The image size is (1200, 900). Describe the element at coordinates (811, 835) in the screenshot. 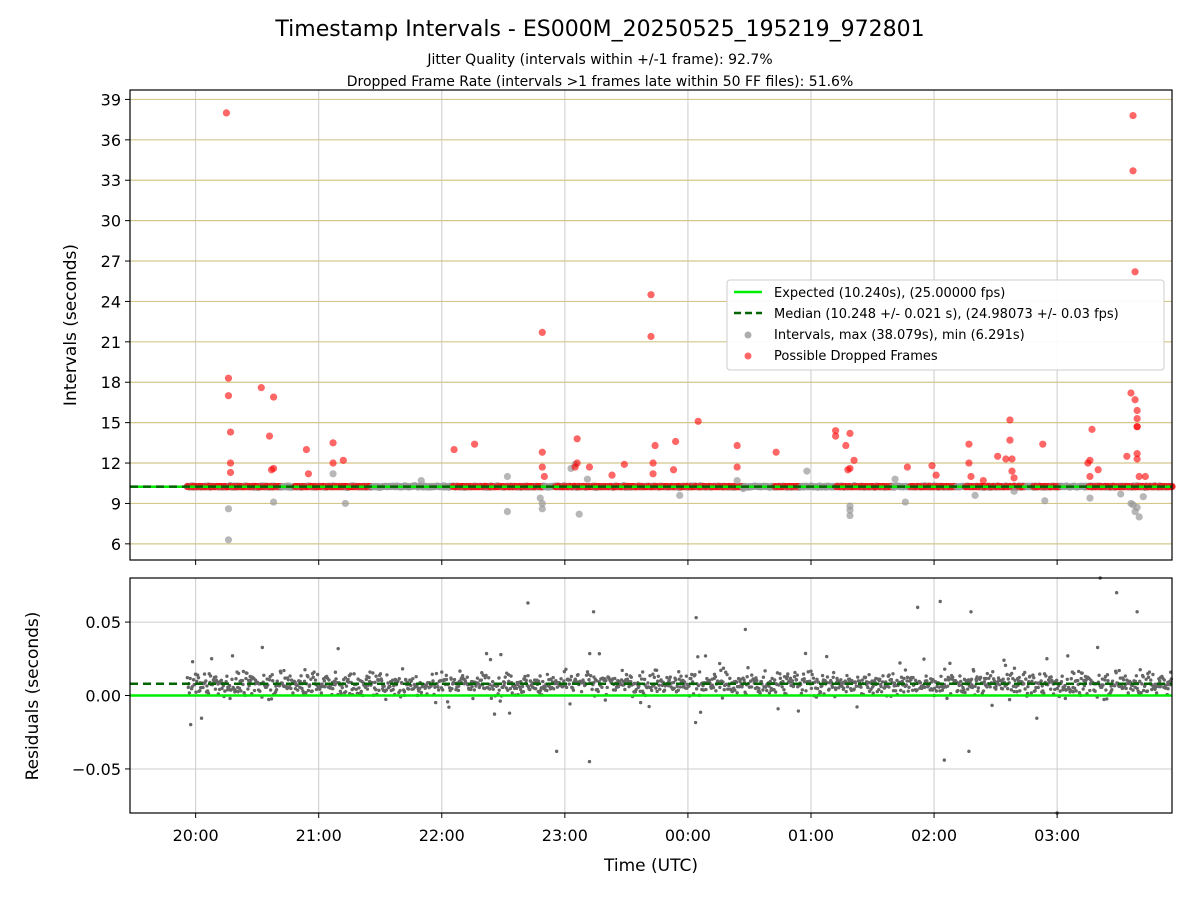

I see `x-tick-label: 01:00` at that location.